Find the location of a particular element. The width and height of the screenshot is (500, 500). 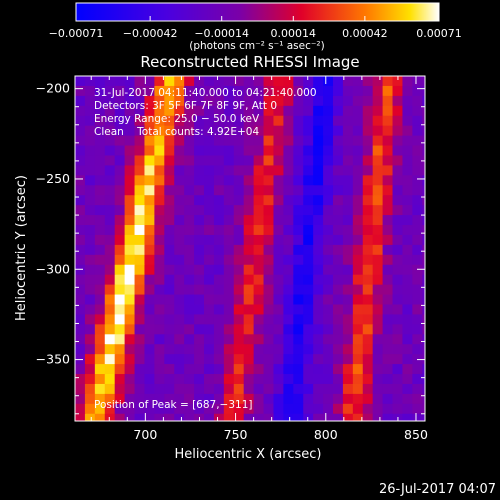

y-tick-label: −350 is located at coordinates (53, 359).